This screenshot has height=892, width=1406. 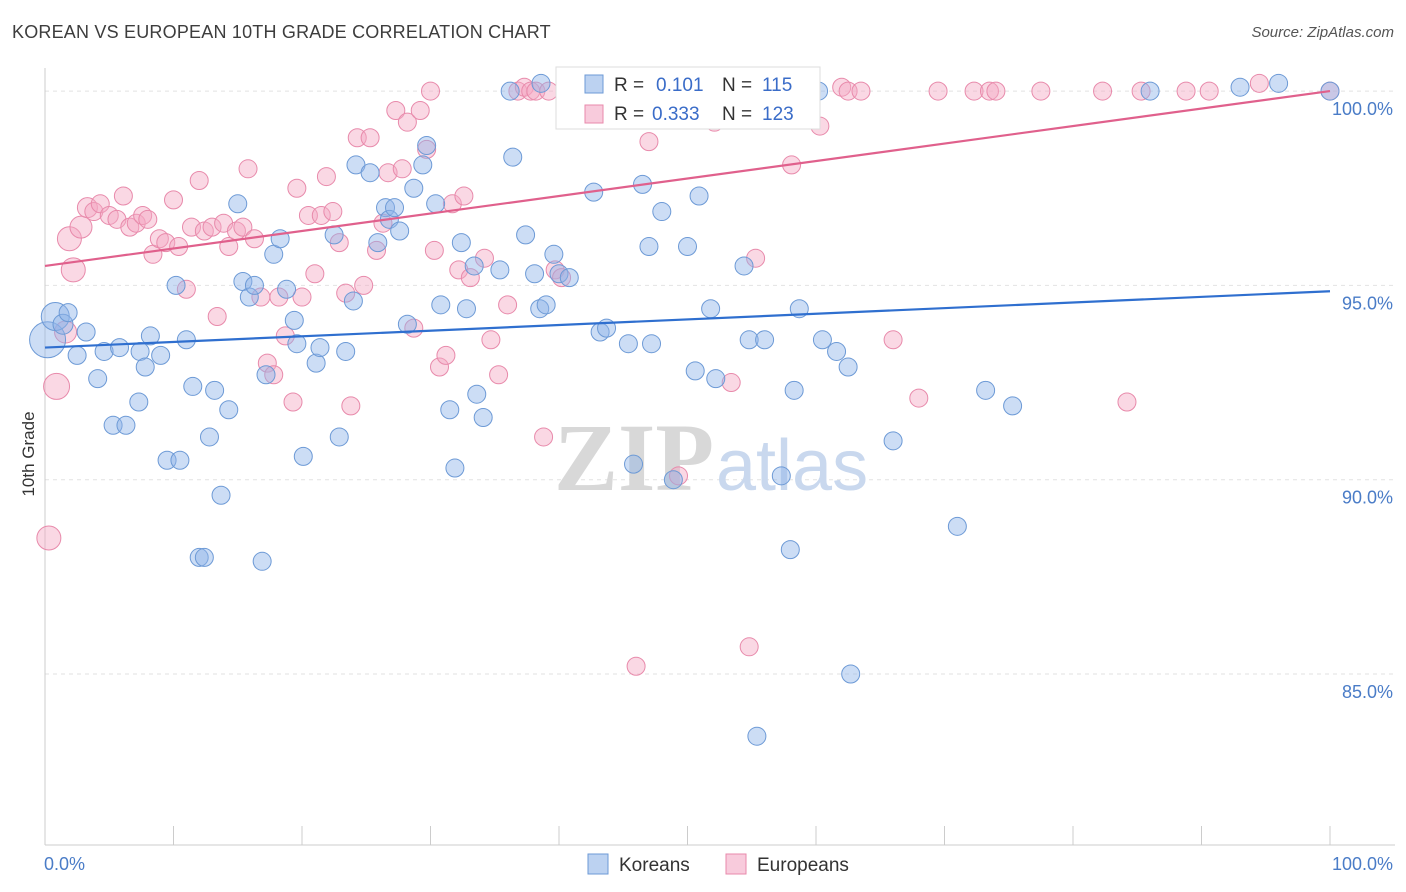 I want to click on bottom-legend-swatch-koreans, so click(x=598, y=864).